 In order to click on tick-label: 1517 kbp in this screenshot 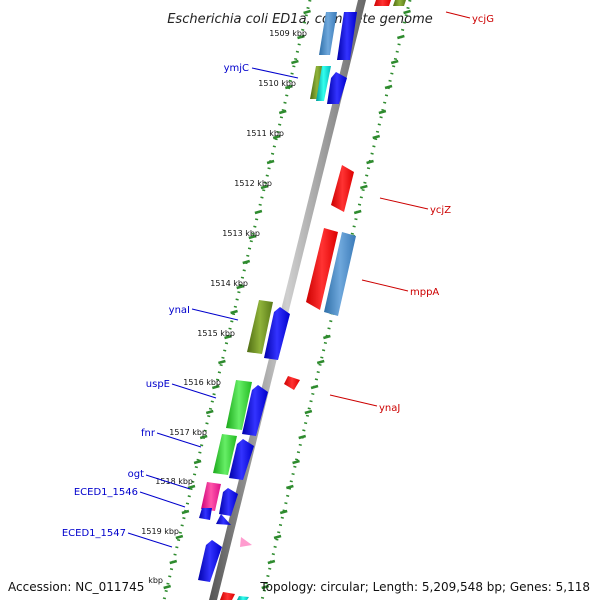, I will do `click(188, 432)`.